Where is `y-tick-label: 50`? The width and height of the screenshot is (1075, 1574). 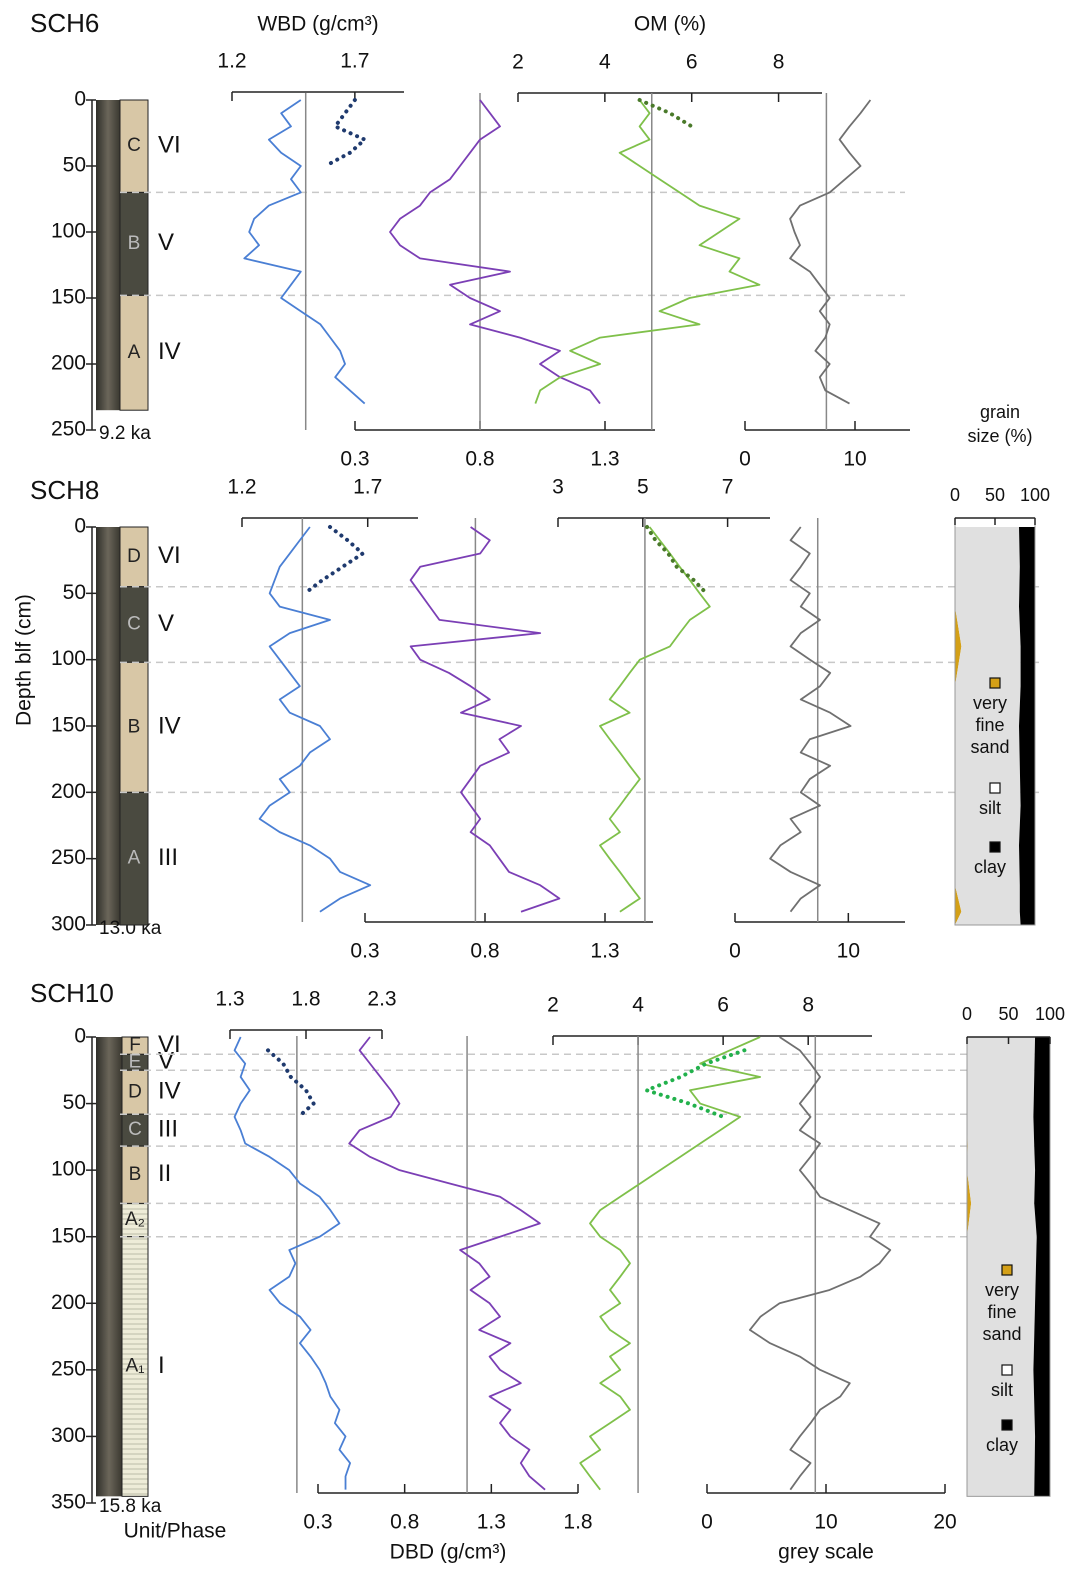 y-tick-label: 50 is located at coordinates (74, 165).